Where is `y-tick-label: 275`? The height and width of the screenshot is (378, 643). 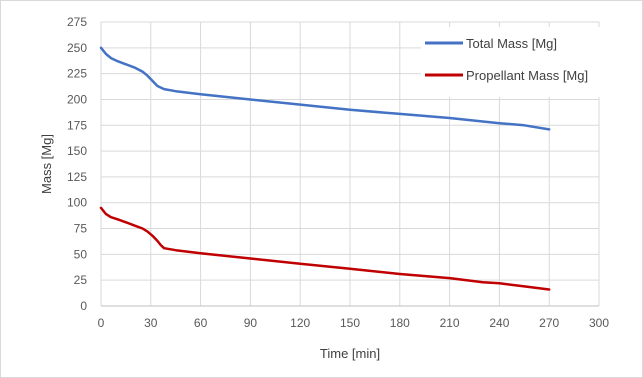
y-tick-label: 275 is located at coordinates (77, 22).